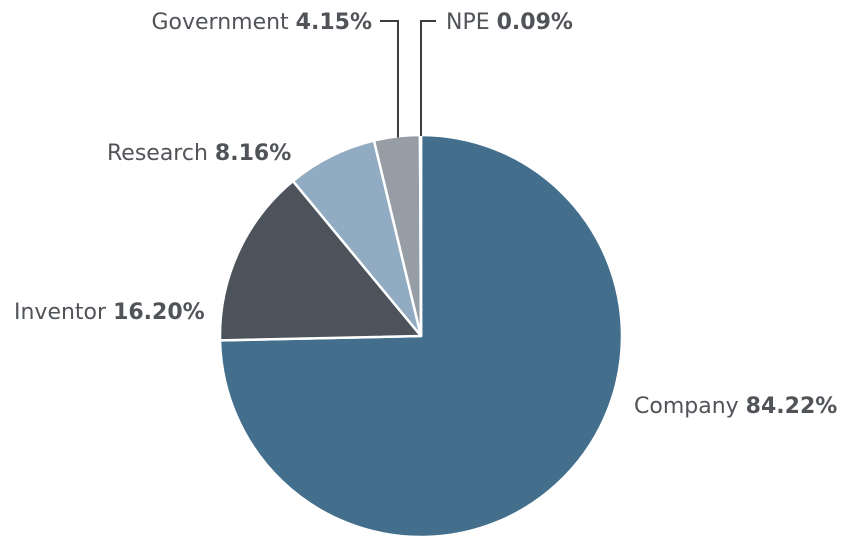  I want to click on label-company: Company 84.22%, so click(735, 406).